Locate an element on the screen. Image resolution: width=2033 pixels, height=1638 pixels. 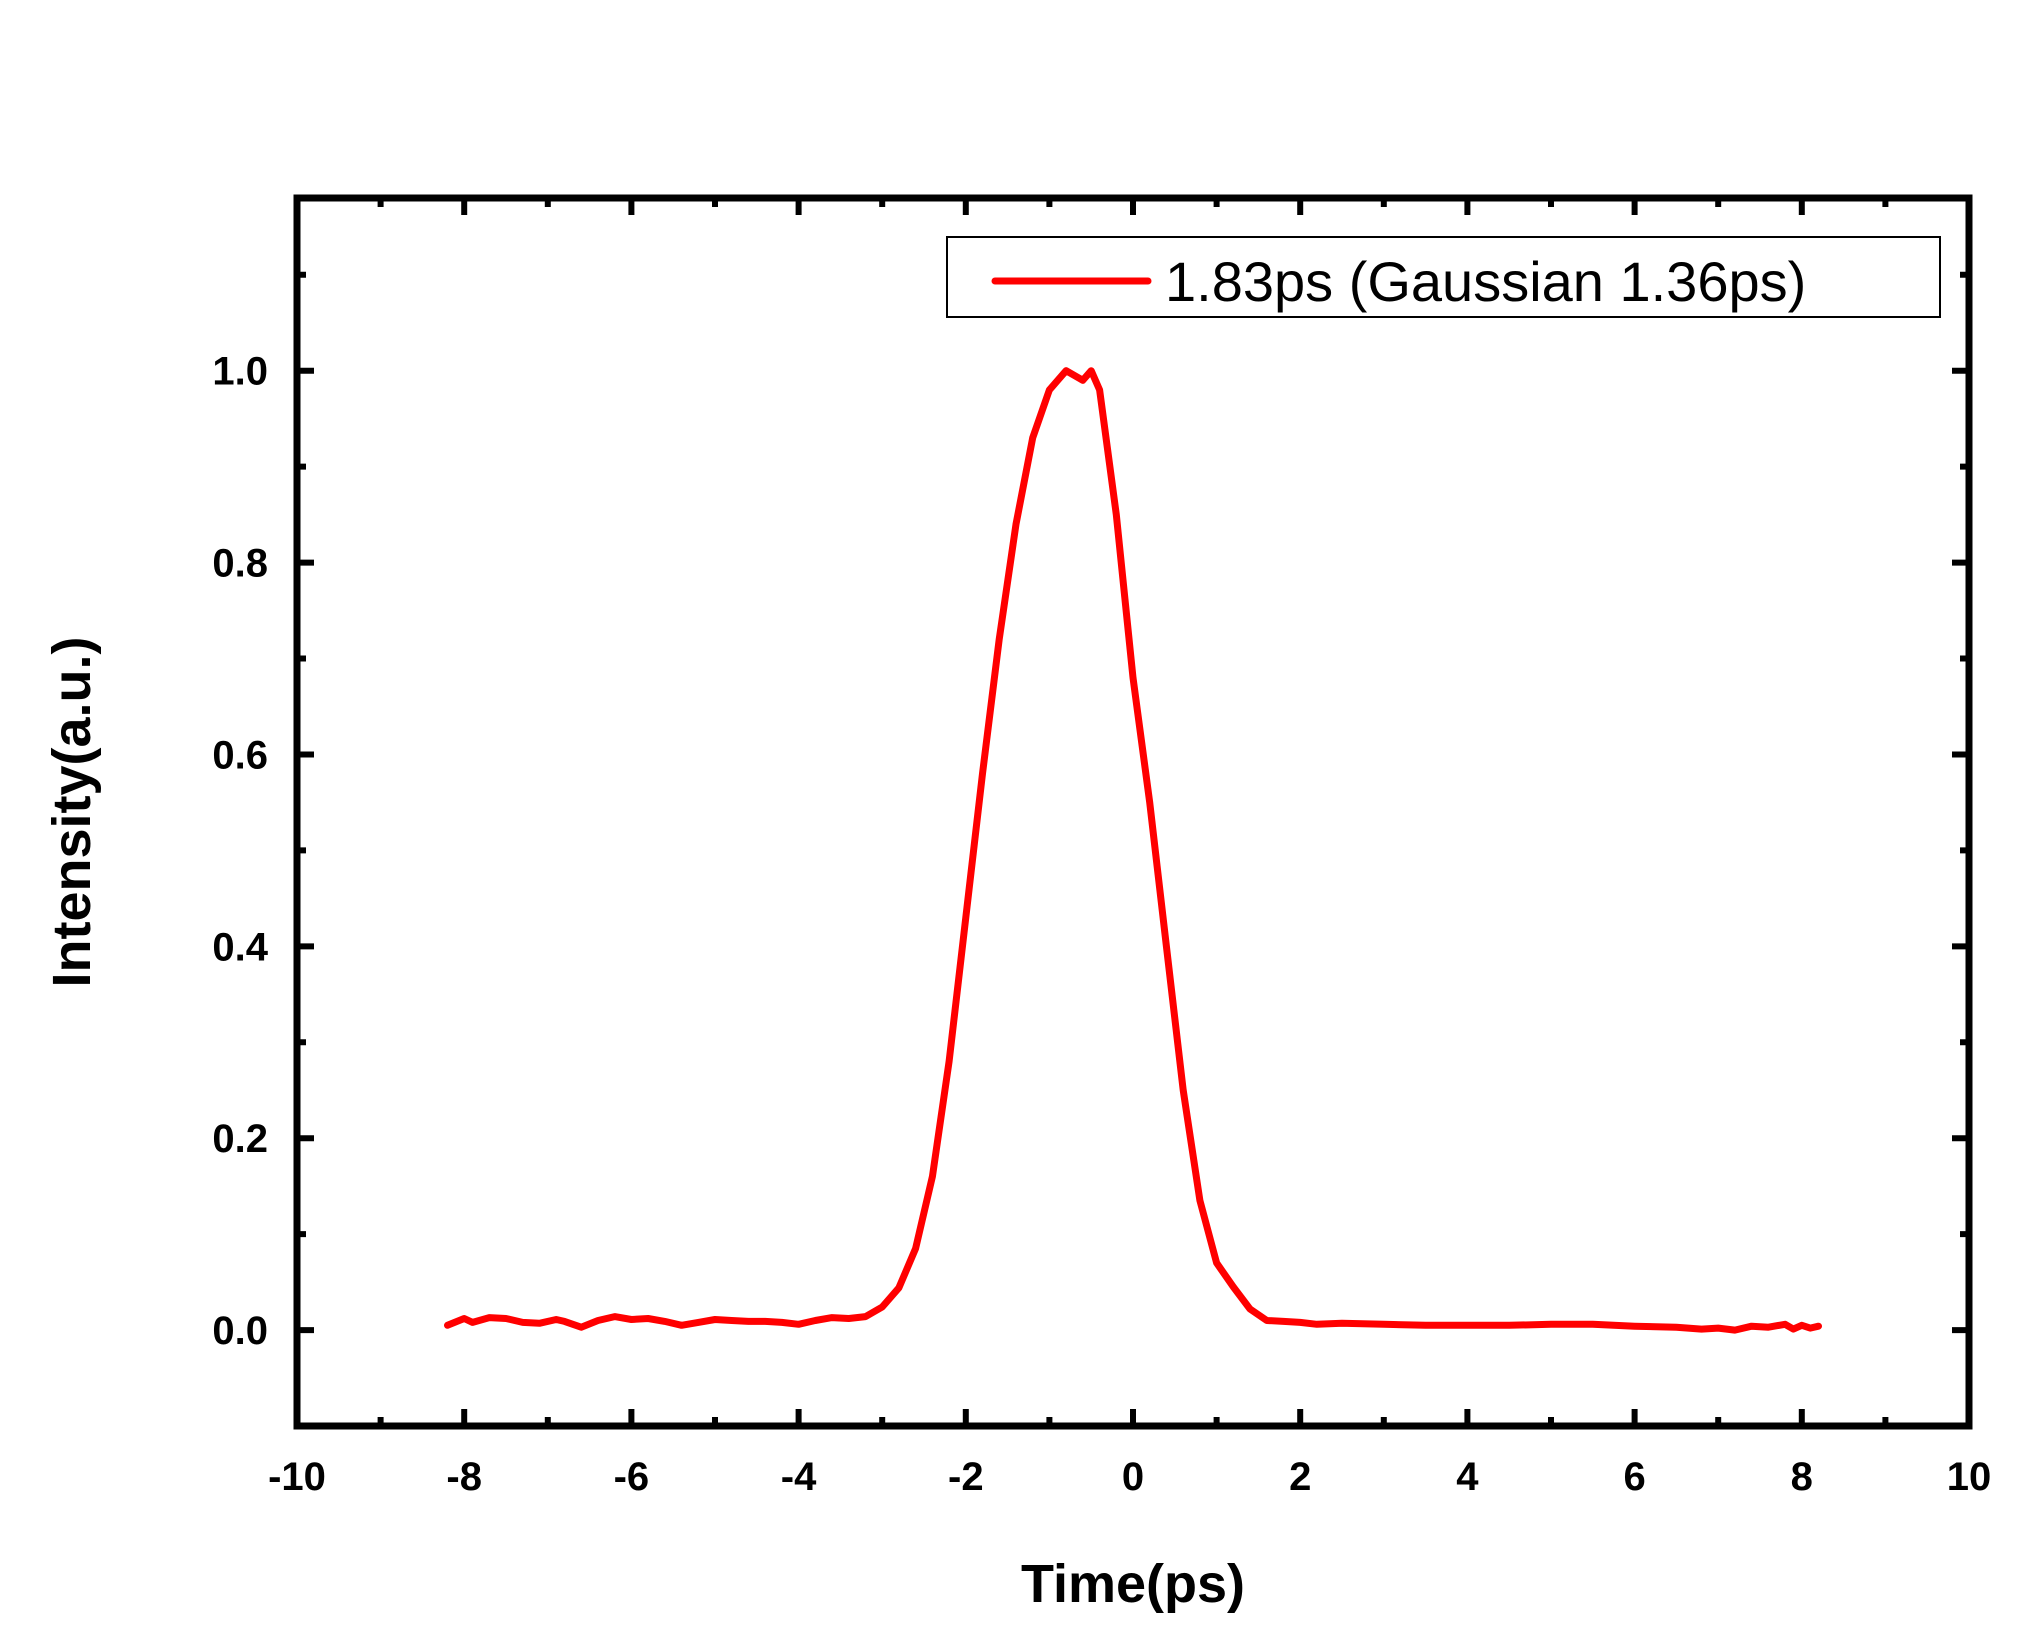
y-tick-label: 0.0 is located at coordinates (240, 1331).